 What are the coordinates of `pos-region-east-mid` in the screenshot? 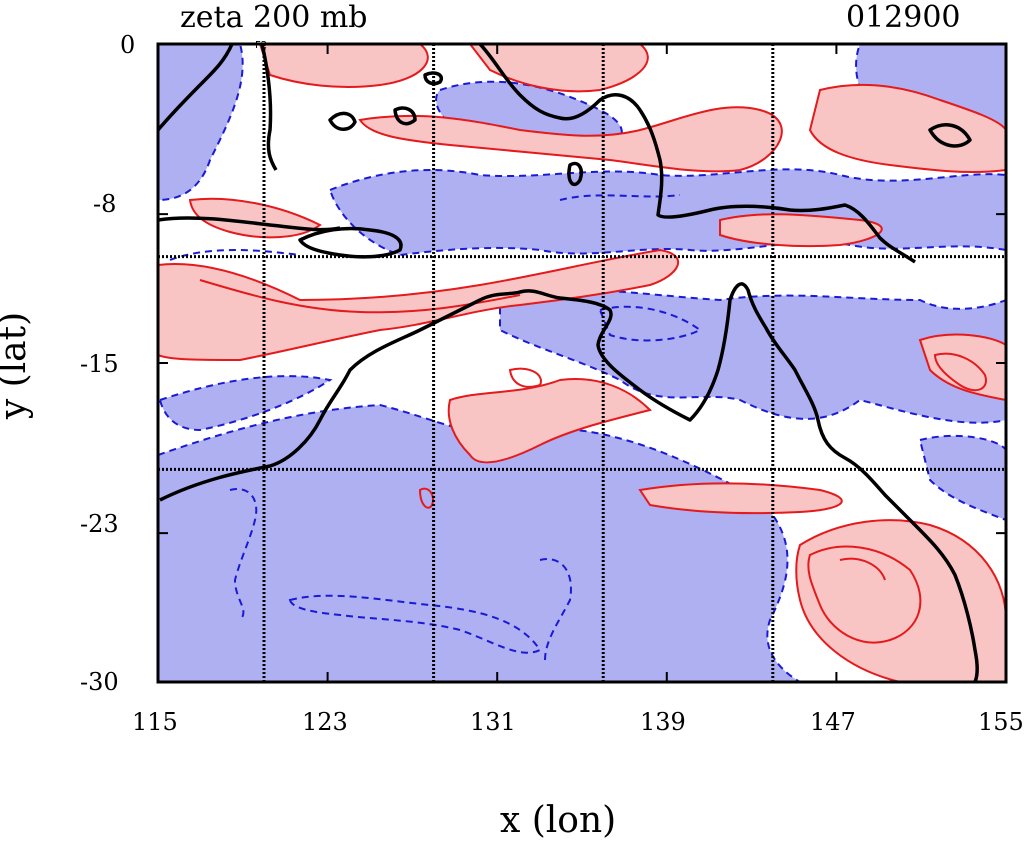 It's located at (962, 367).